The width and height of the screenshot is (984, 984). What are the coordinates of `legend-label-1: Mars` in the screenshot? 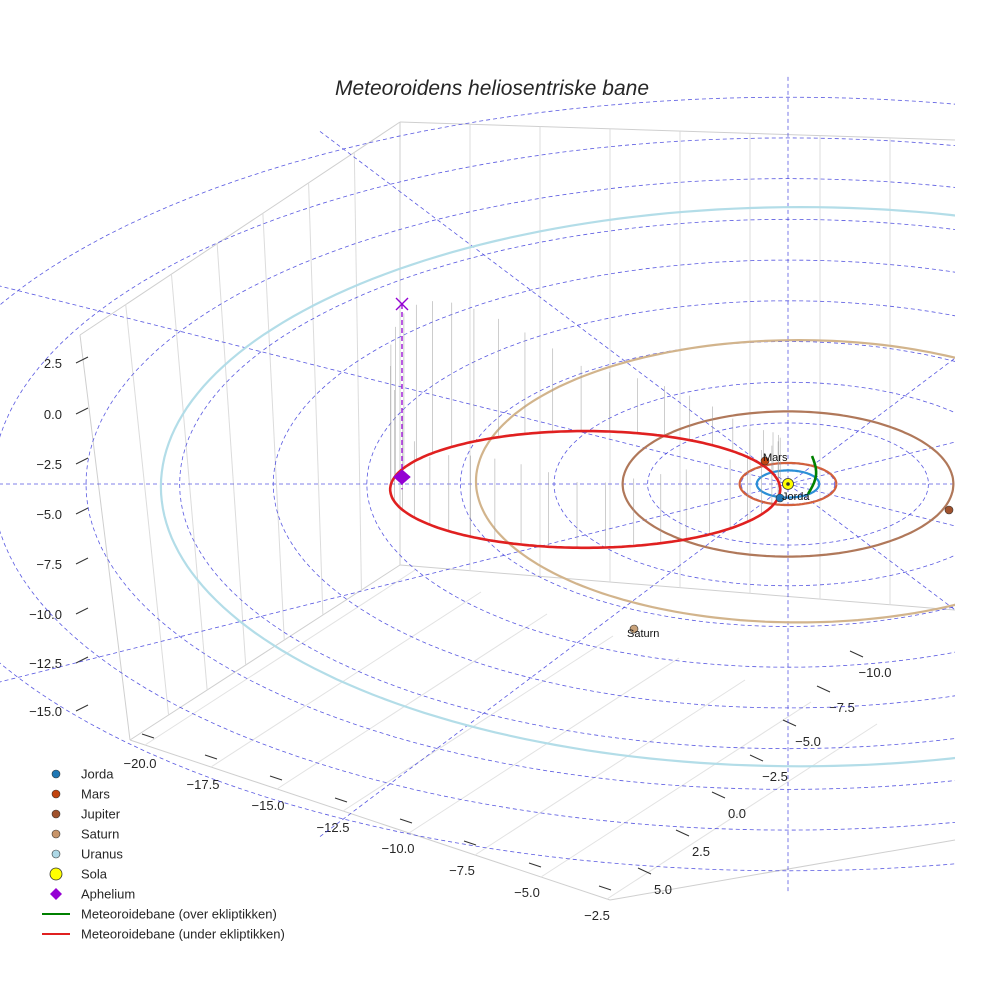 It's located at (95, 794).